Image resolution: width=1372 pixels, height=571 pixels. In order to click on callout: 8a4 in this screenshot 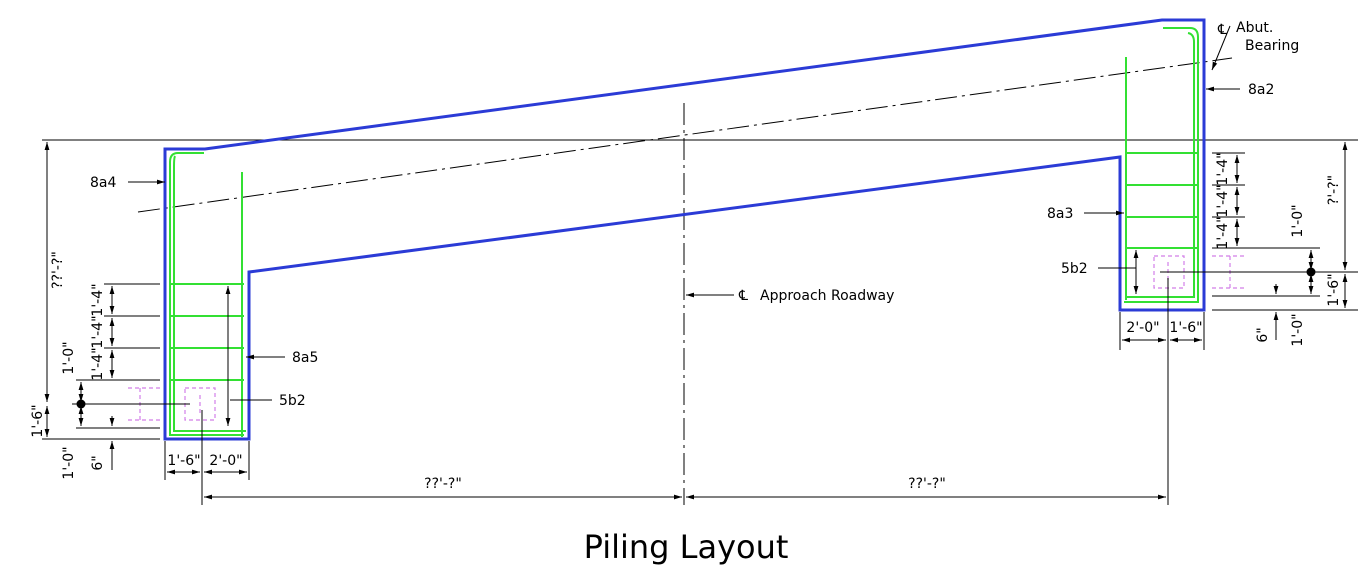, I will do `click(103, 183)`.